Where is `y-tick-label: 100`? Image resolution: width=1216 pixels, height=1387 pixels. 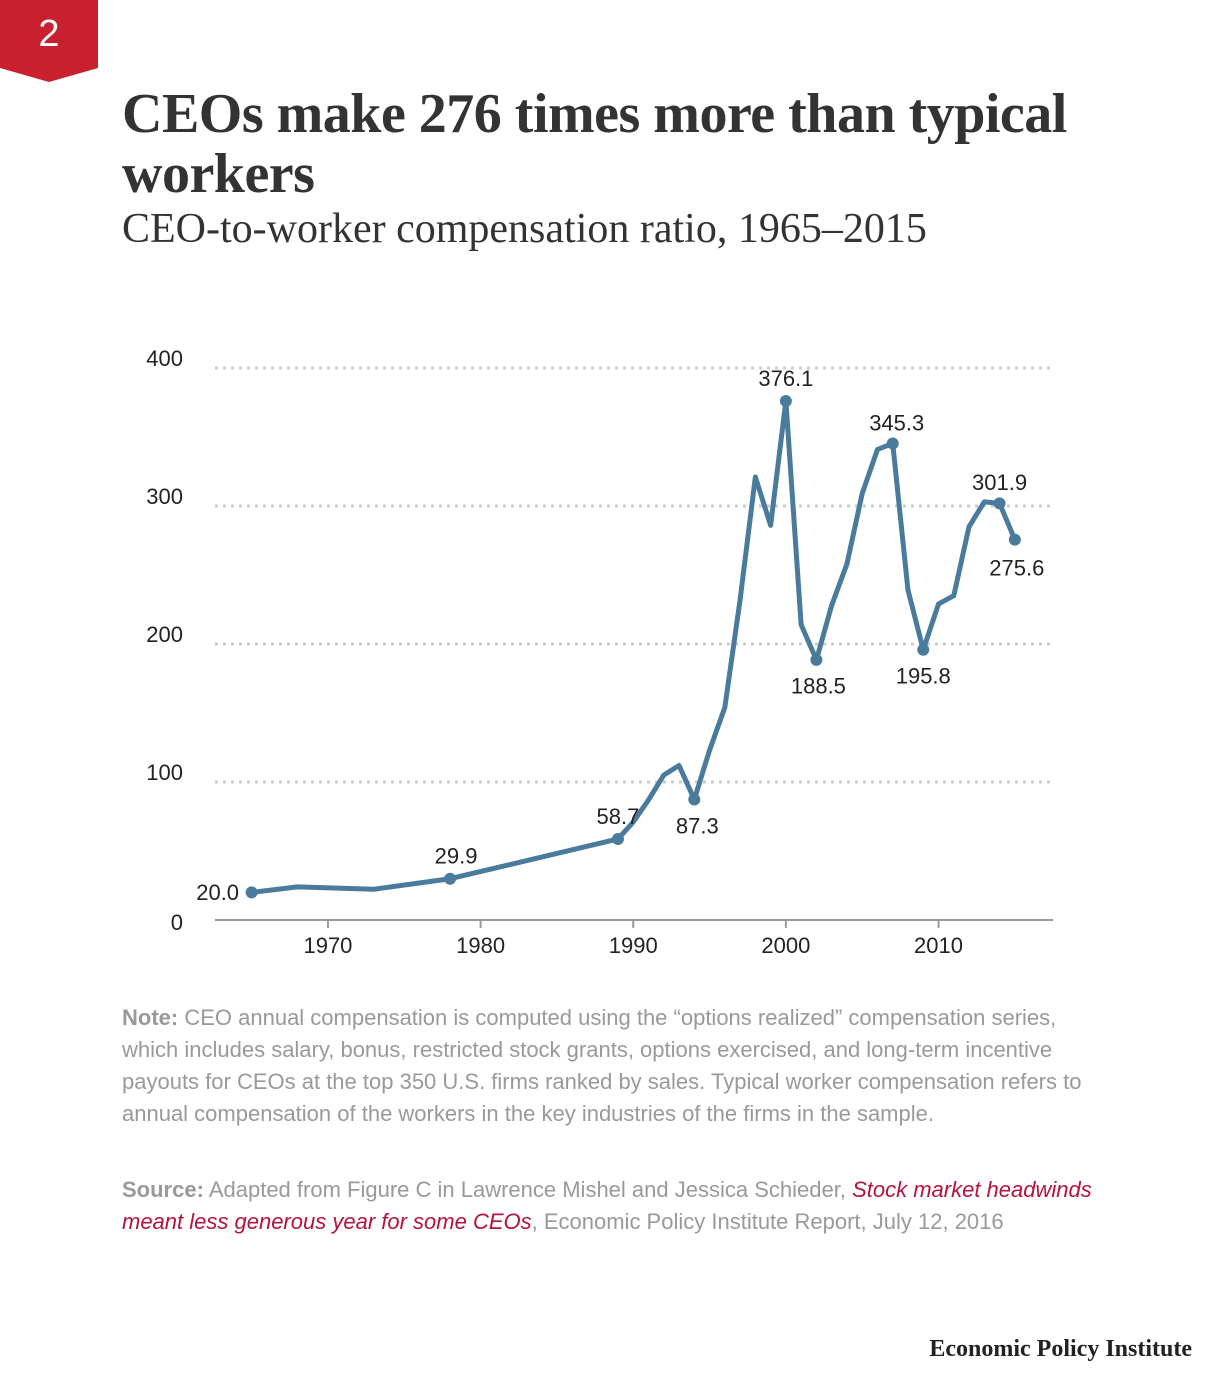
y-tick-label: 100 is located at coordinates (164, 772).